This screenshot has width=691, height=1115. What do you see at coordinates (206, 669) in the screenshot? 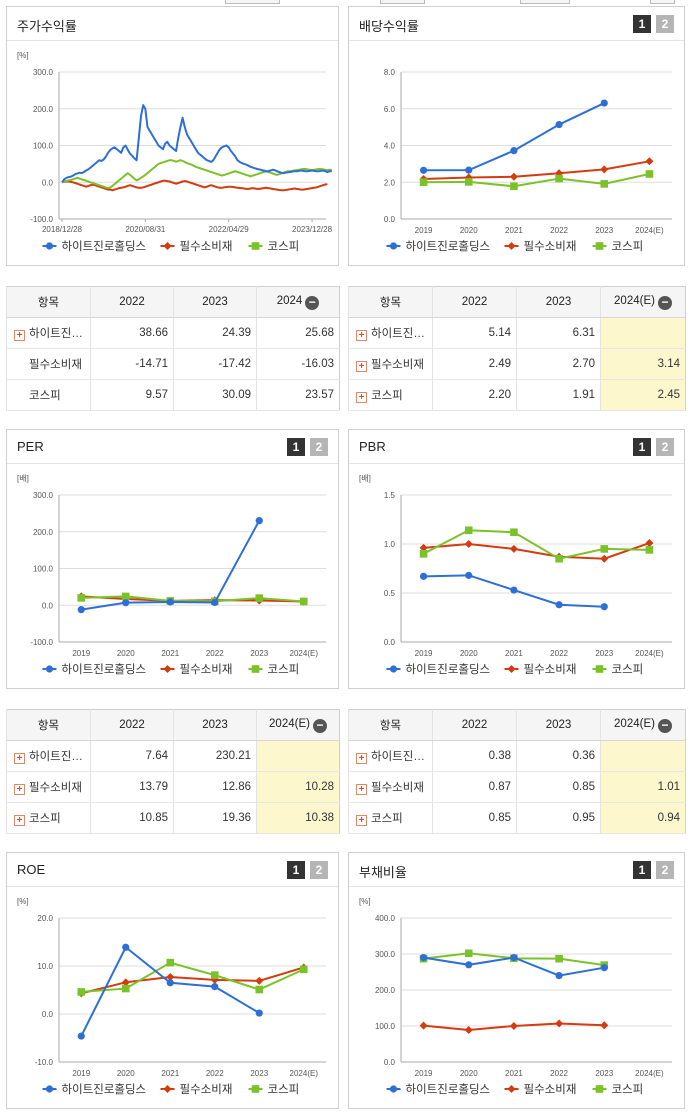
I see `legend-label: 필수소비재` at bounding box center [206, 669].